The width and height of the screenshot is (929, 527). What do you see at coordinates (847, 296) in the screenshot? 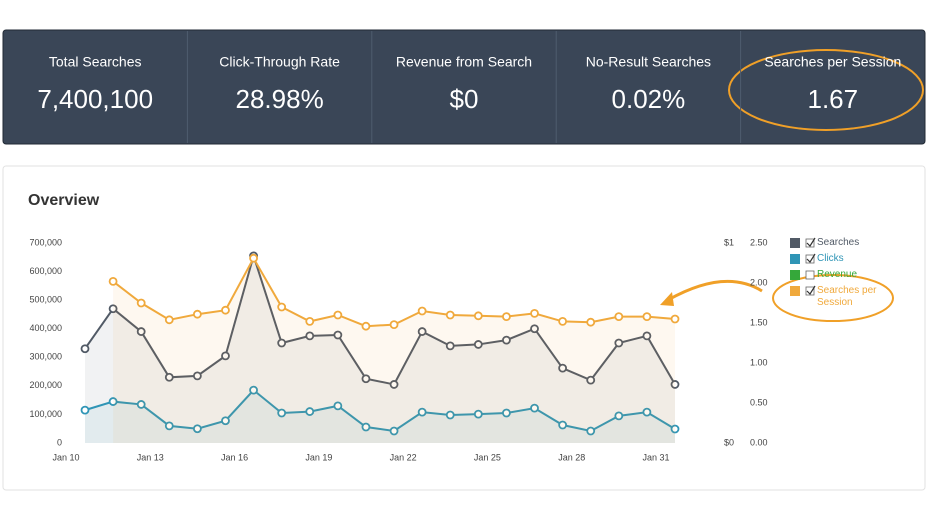
I see `legend-label: Searches per Session` at bounding box center [847, 296].